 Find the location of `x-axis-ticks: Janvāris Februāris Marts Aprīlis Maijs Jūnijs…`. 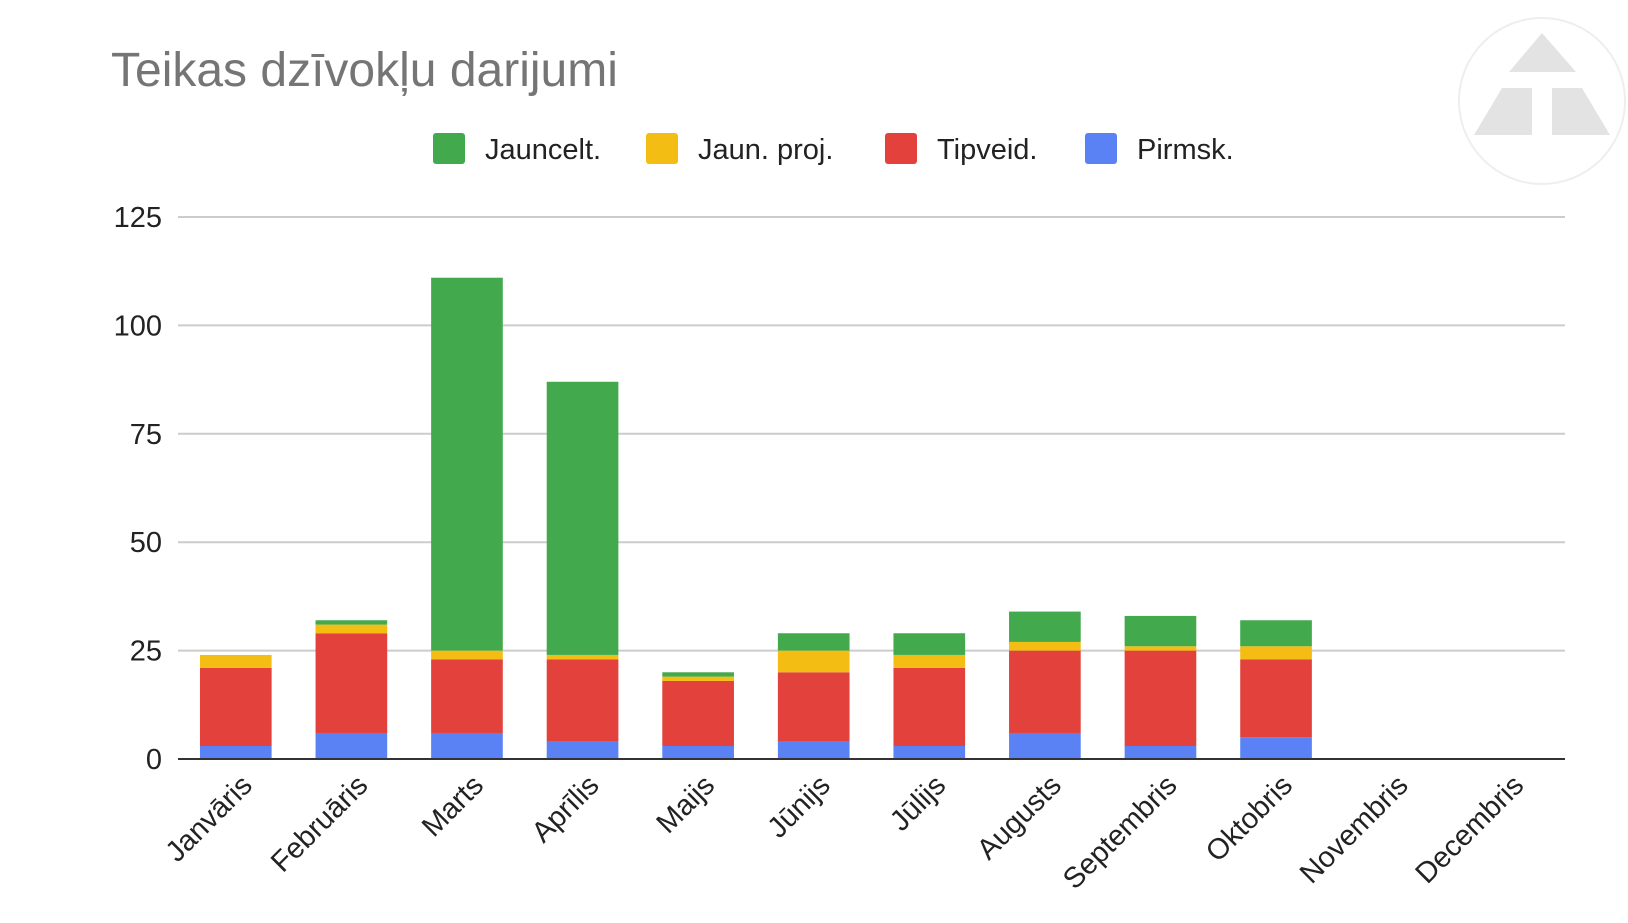

x-axis-ticks: Janvāris Februāris Marts Aprīlis Maijs Jūnijs… is located at coordinates (845, 832).